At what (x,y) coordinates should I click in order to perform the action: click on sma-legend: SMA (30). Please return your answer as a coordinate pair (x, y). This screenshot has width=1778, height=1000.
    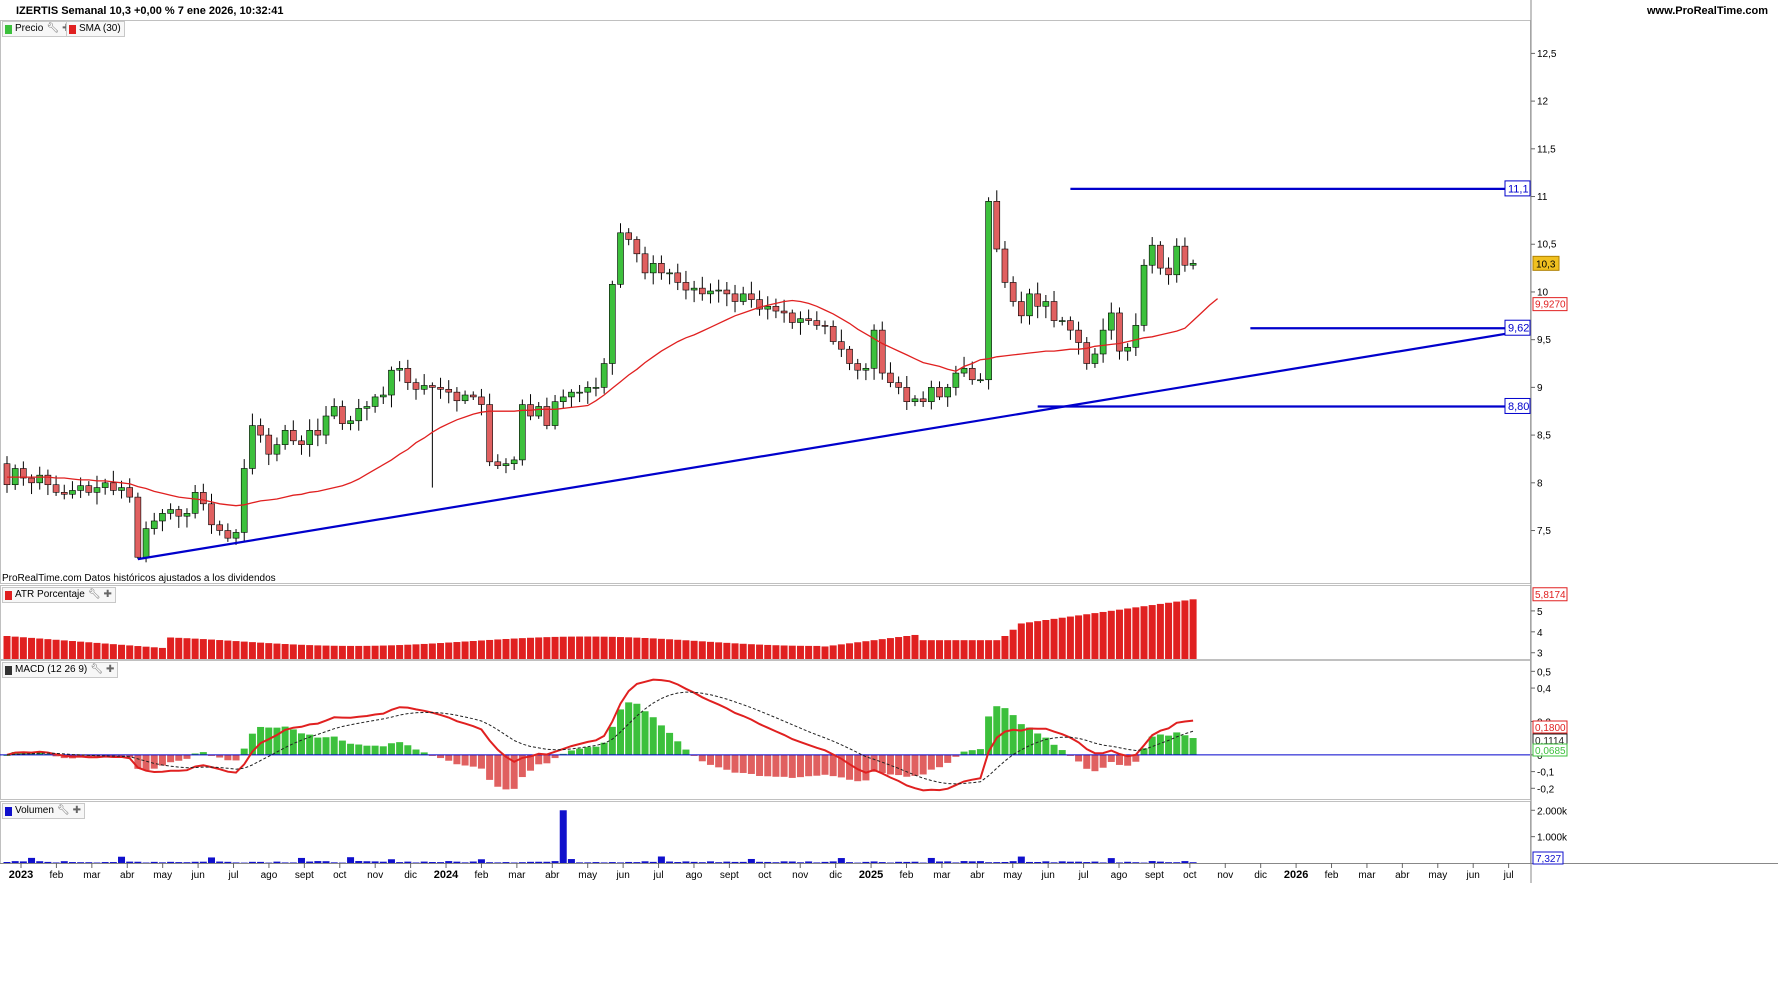
    Looking at the image, I should click on (95, 29).